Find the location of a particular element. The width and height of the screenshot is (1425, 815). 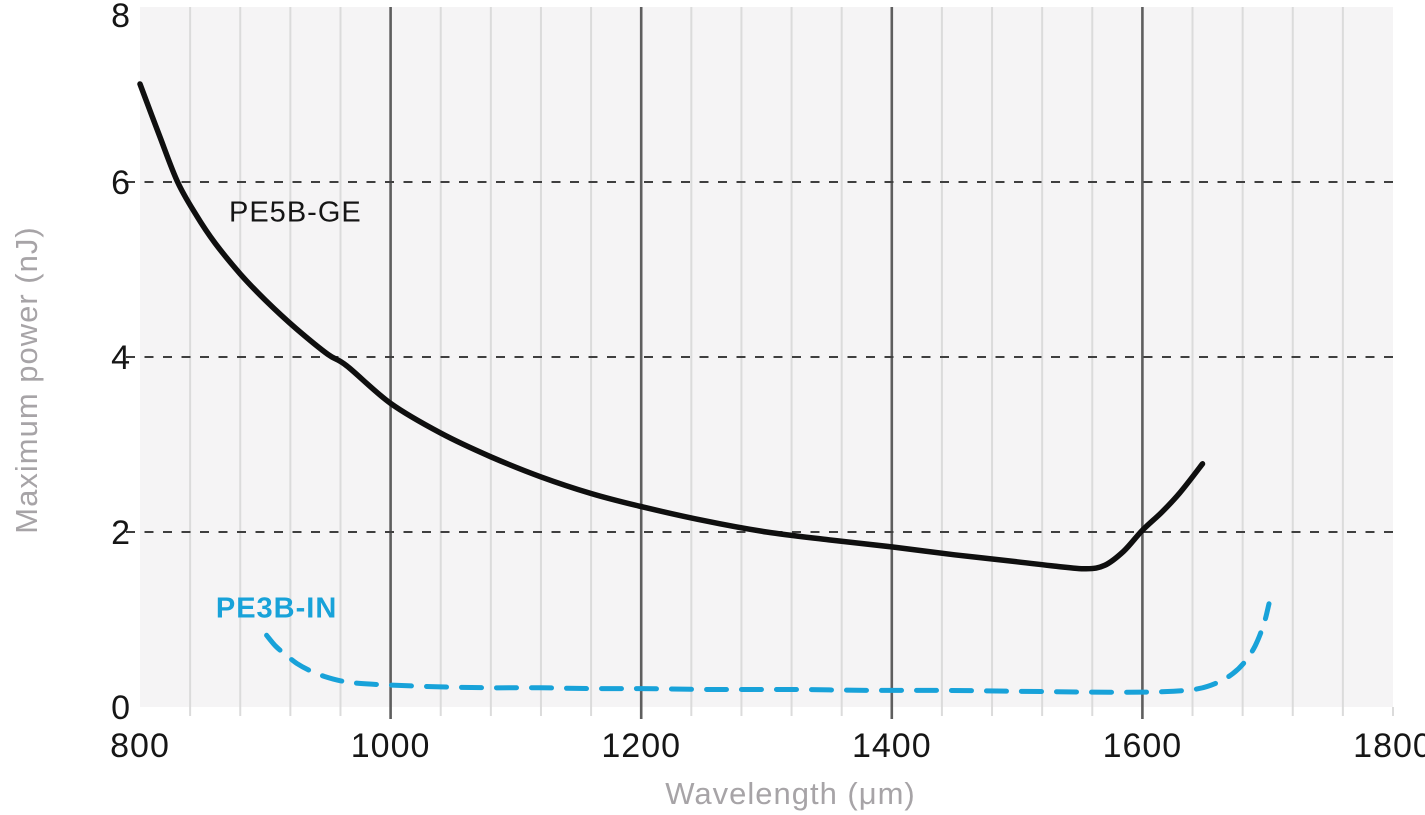

y-axis-title: Maximum power (nJ) is located at coordinates (26, 380).